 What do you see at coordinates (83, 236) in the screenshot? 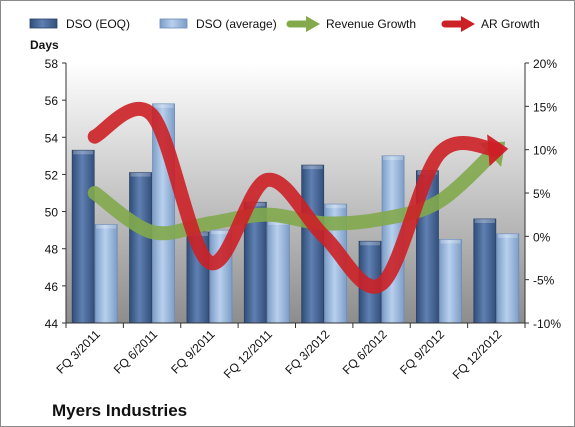
I see `bar-dso-eoq-fq-3-2011` at bounding box center [83, 236].